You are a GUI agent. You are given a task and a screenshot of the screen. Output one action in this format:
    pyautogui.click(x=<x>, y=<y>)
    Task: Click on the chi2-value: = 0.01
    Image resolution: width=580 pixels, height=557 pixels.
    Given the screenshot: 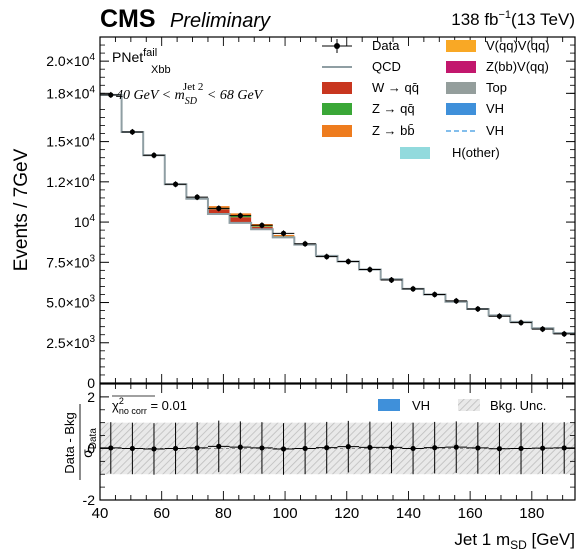 What is the action you would take?
    pyautogui.click(x=167, y=405)
    